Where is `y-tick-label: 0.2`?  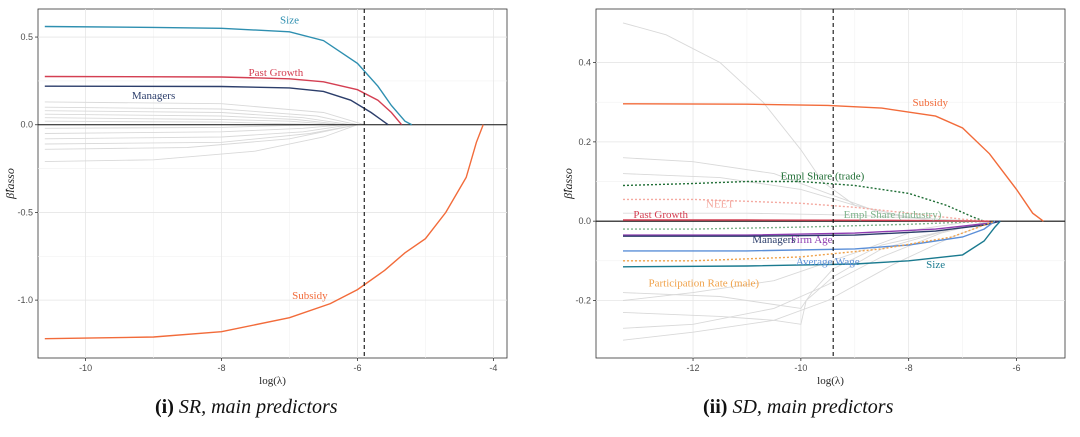 y-tick-label: 0.2 is located at coordinates (584, 142).